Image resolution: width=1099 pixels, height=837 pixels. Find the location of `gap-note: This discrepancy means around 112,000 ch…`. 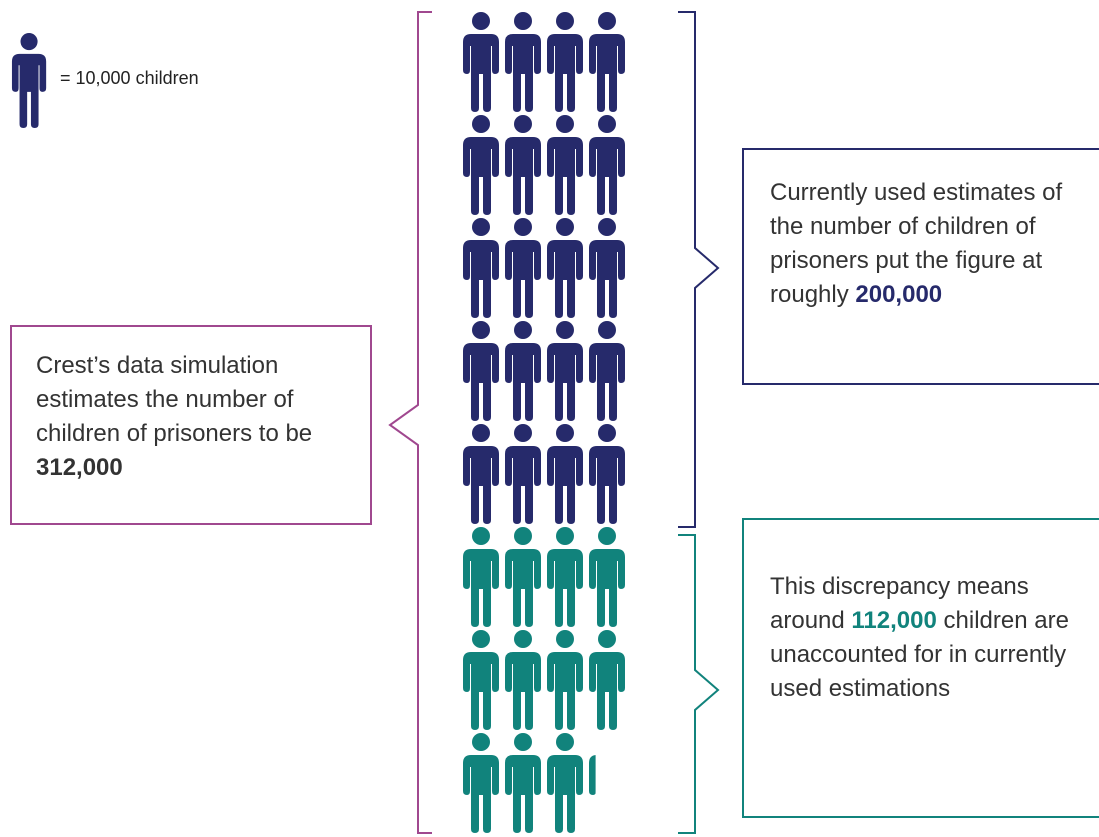

gap-note: This discrepancy means around 112,000 ch… is located at coordinates (920, 668).